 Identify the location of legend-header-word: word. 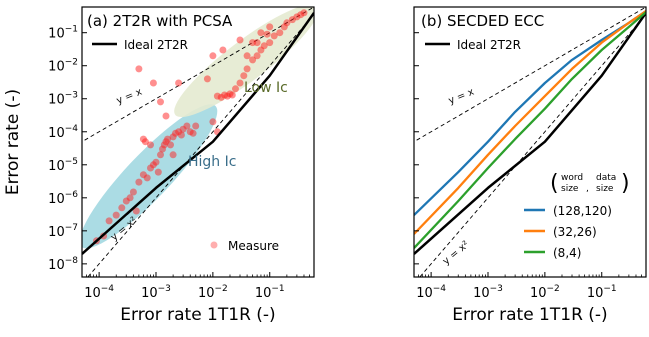
(572, 178).